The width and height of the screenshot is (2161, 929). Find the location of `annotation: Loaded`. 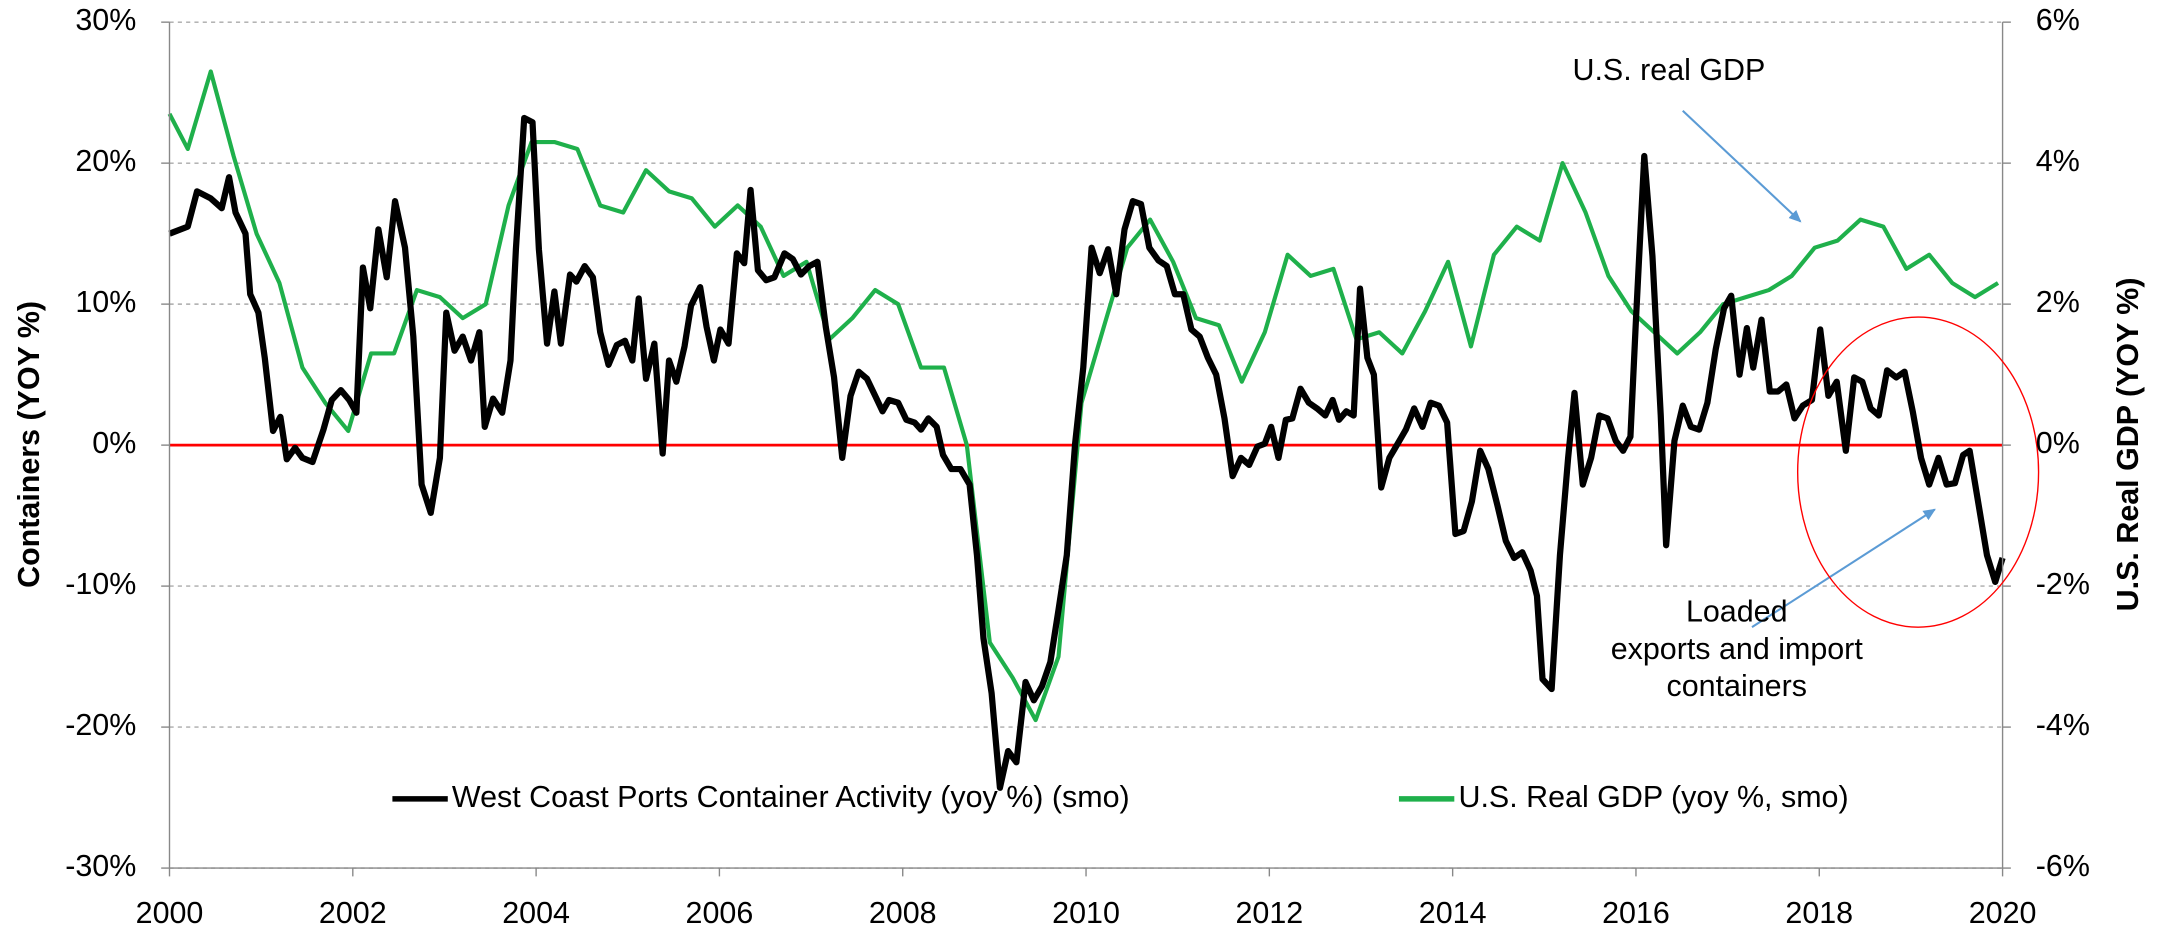

annotation: Loaded is located at coordinates (1737, 611).